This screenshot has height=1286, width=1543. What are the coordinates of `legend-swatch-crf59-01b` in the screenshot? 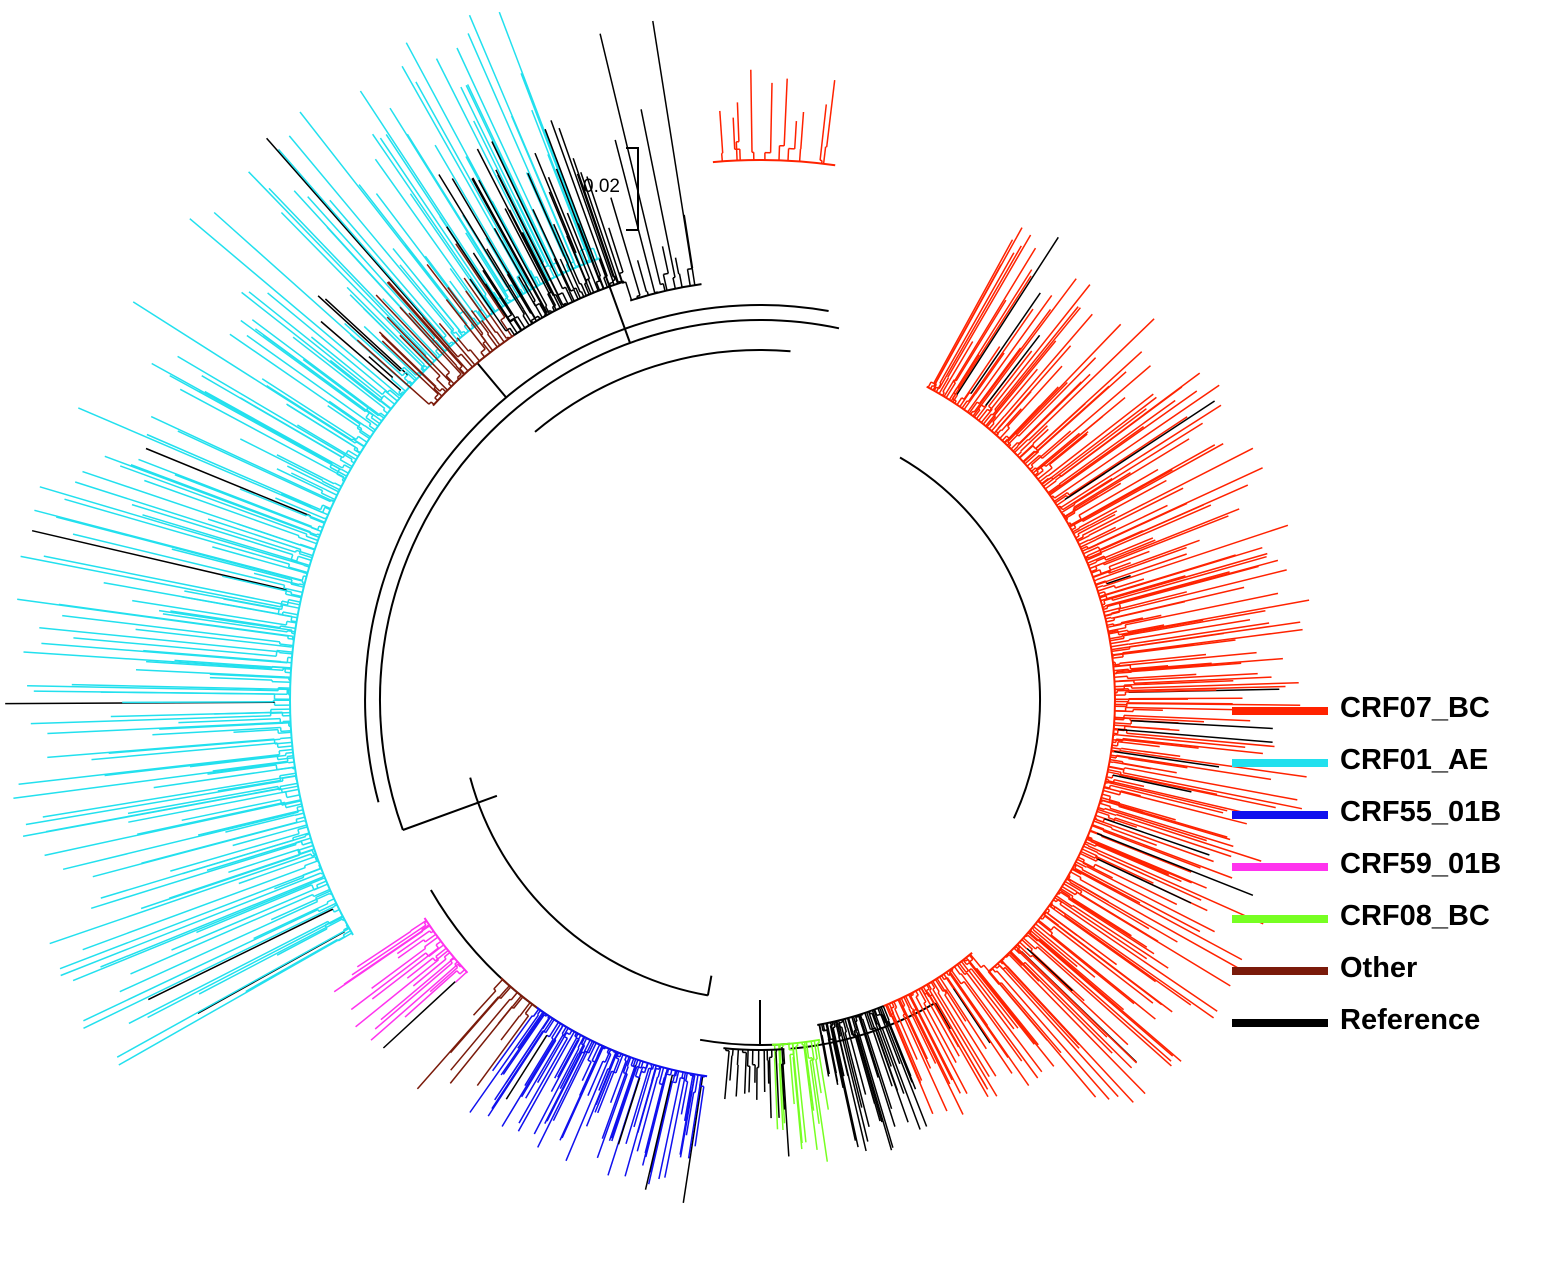 It's located at (1280, 867).